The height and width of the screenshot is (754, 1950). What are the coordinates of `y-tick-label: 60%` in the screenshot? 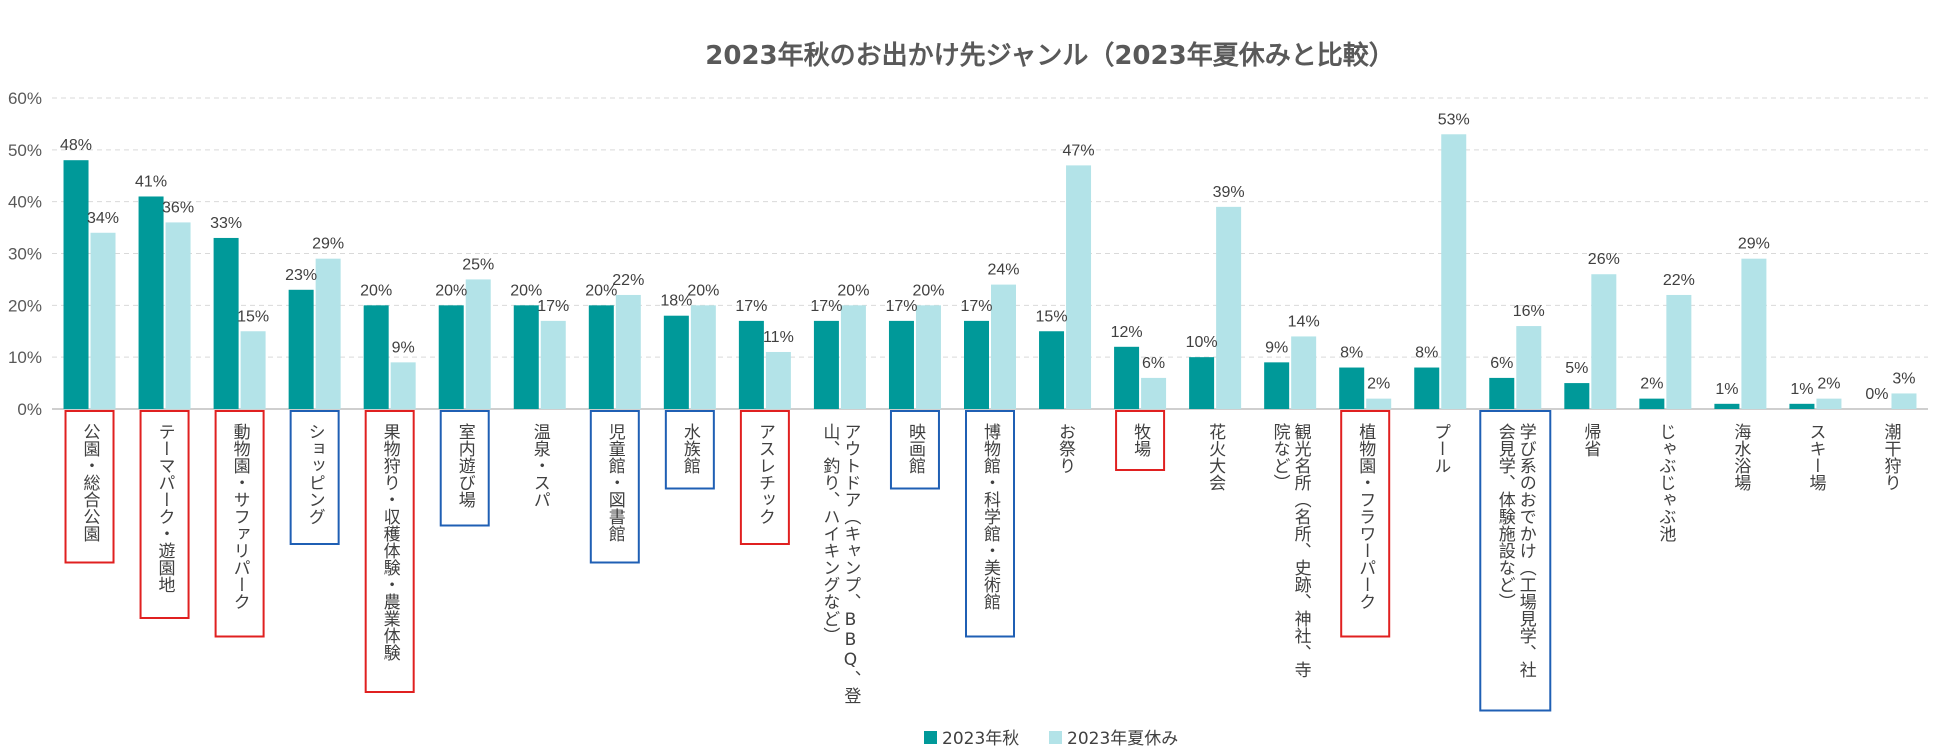 It's located at (25, 98).